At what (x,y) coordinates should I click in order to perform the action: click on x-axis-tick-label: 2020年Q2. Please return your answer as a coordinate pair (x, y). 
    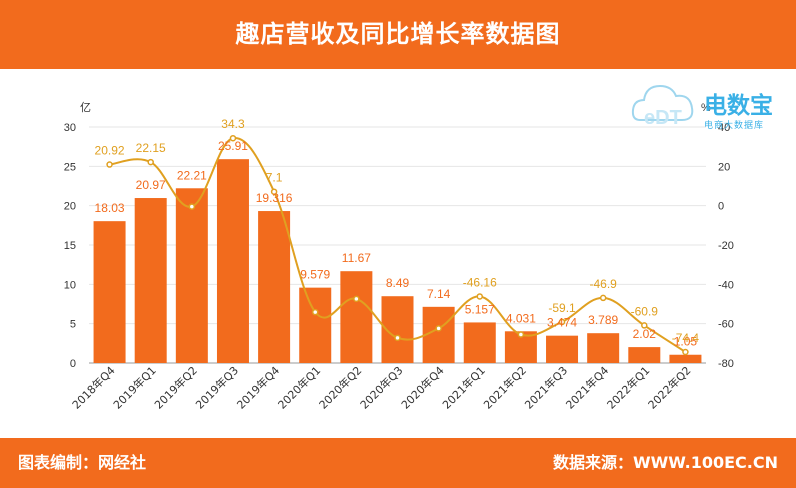
    Looking at the image, I should click on (340, 387).